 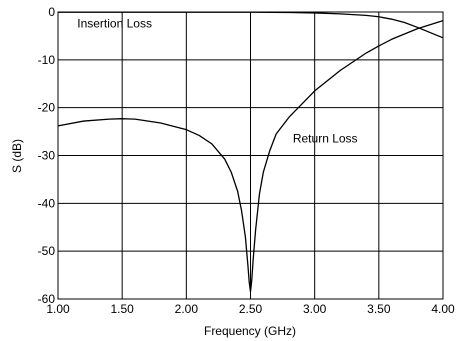 I want to click on y-axis-label: S (dB), so click(x=17, y=156).